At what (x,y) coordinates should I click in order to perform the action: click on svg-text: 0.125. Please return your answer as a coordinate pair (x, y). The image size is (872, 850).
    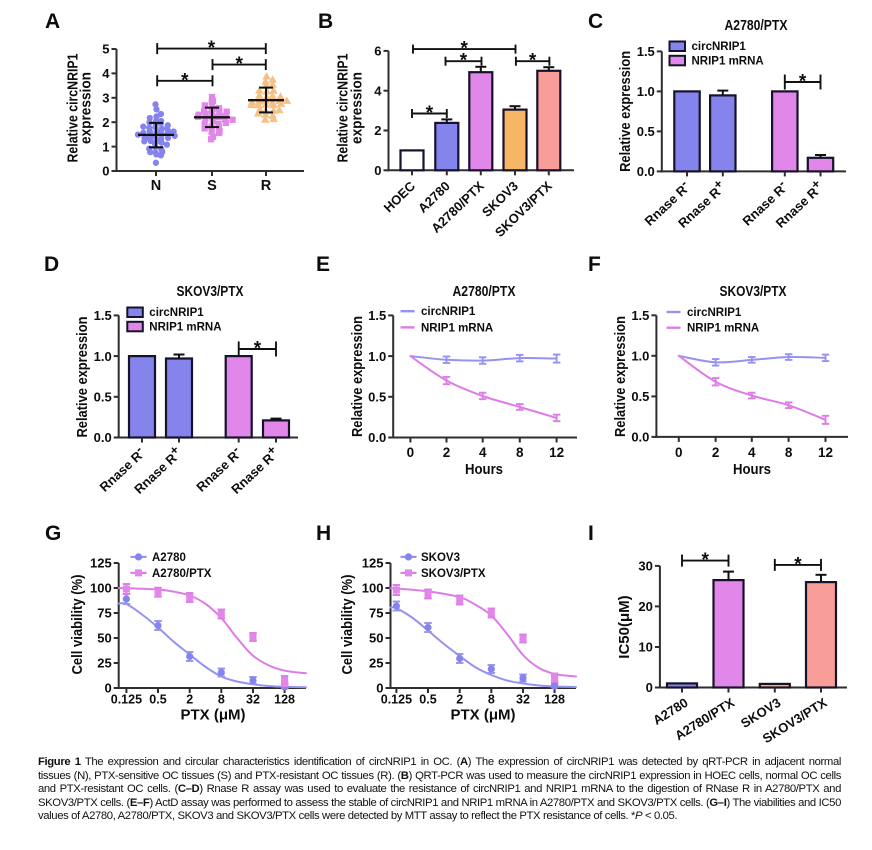
    Looking at the image, I should click on (126, 700).